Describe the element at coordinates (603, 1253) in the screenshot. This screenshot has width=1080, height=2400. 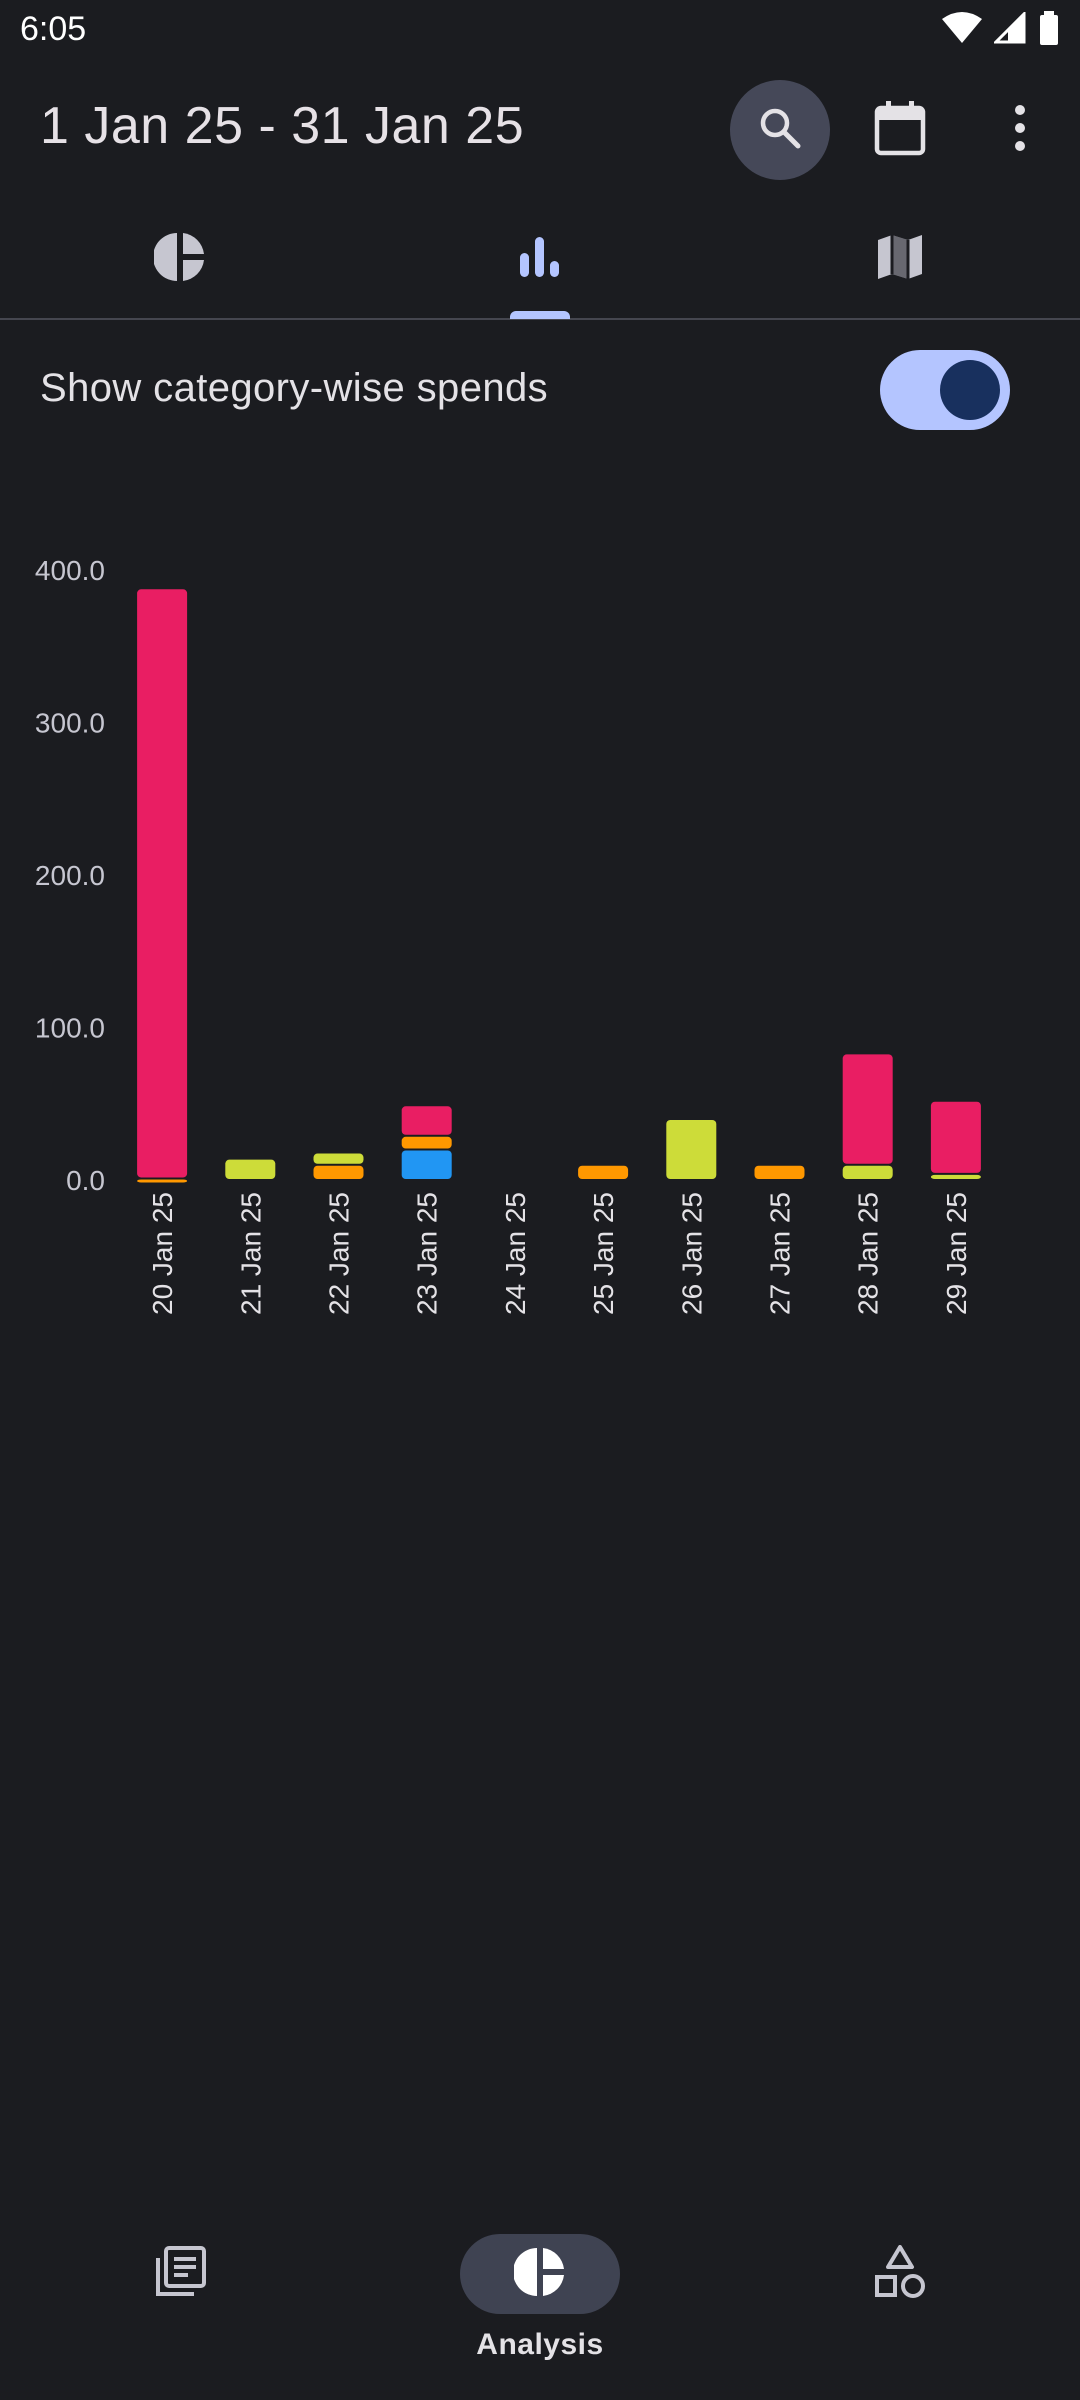
I see `x-tick-label: 25 Jan 25` at that location.